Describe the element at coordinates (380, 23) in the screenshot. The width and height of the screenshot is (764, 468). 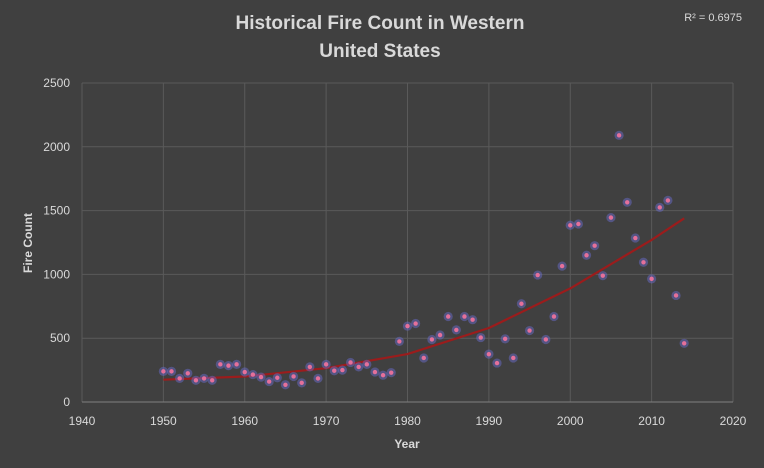
I see `chart-title-line1: Historical Fire Count in Western` at that location.